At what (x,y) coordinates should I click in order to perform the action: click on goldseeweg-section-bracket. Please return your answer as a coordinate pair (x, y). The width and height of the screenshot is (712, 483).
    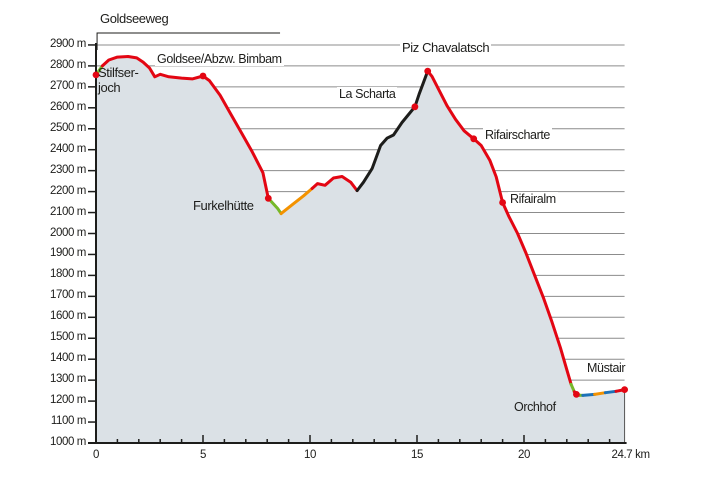
    Looking at the image, I should click on (188, 41).